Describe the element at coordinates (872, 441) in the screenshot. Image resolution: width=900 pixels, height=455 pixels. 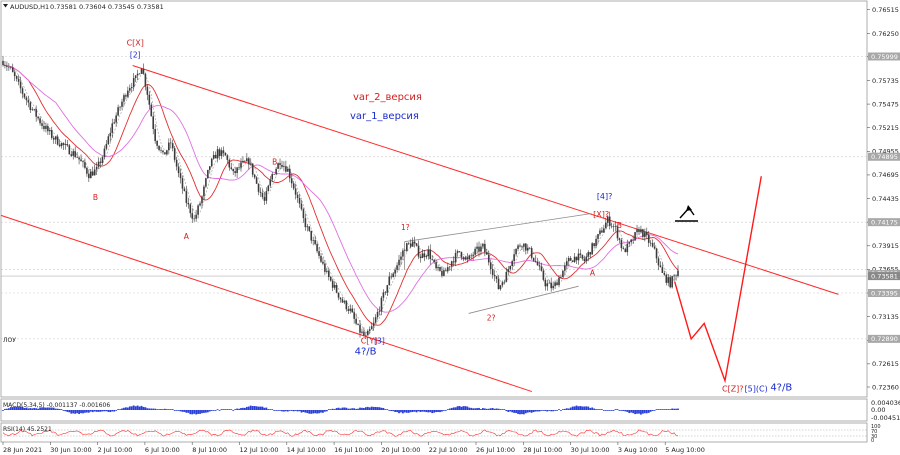
I see `rsi-tick-0: 0` at that location.